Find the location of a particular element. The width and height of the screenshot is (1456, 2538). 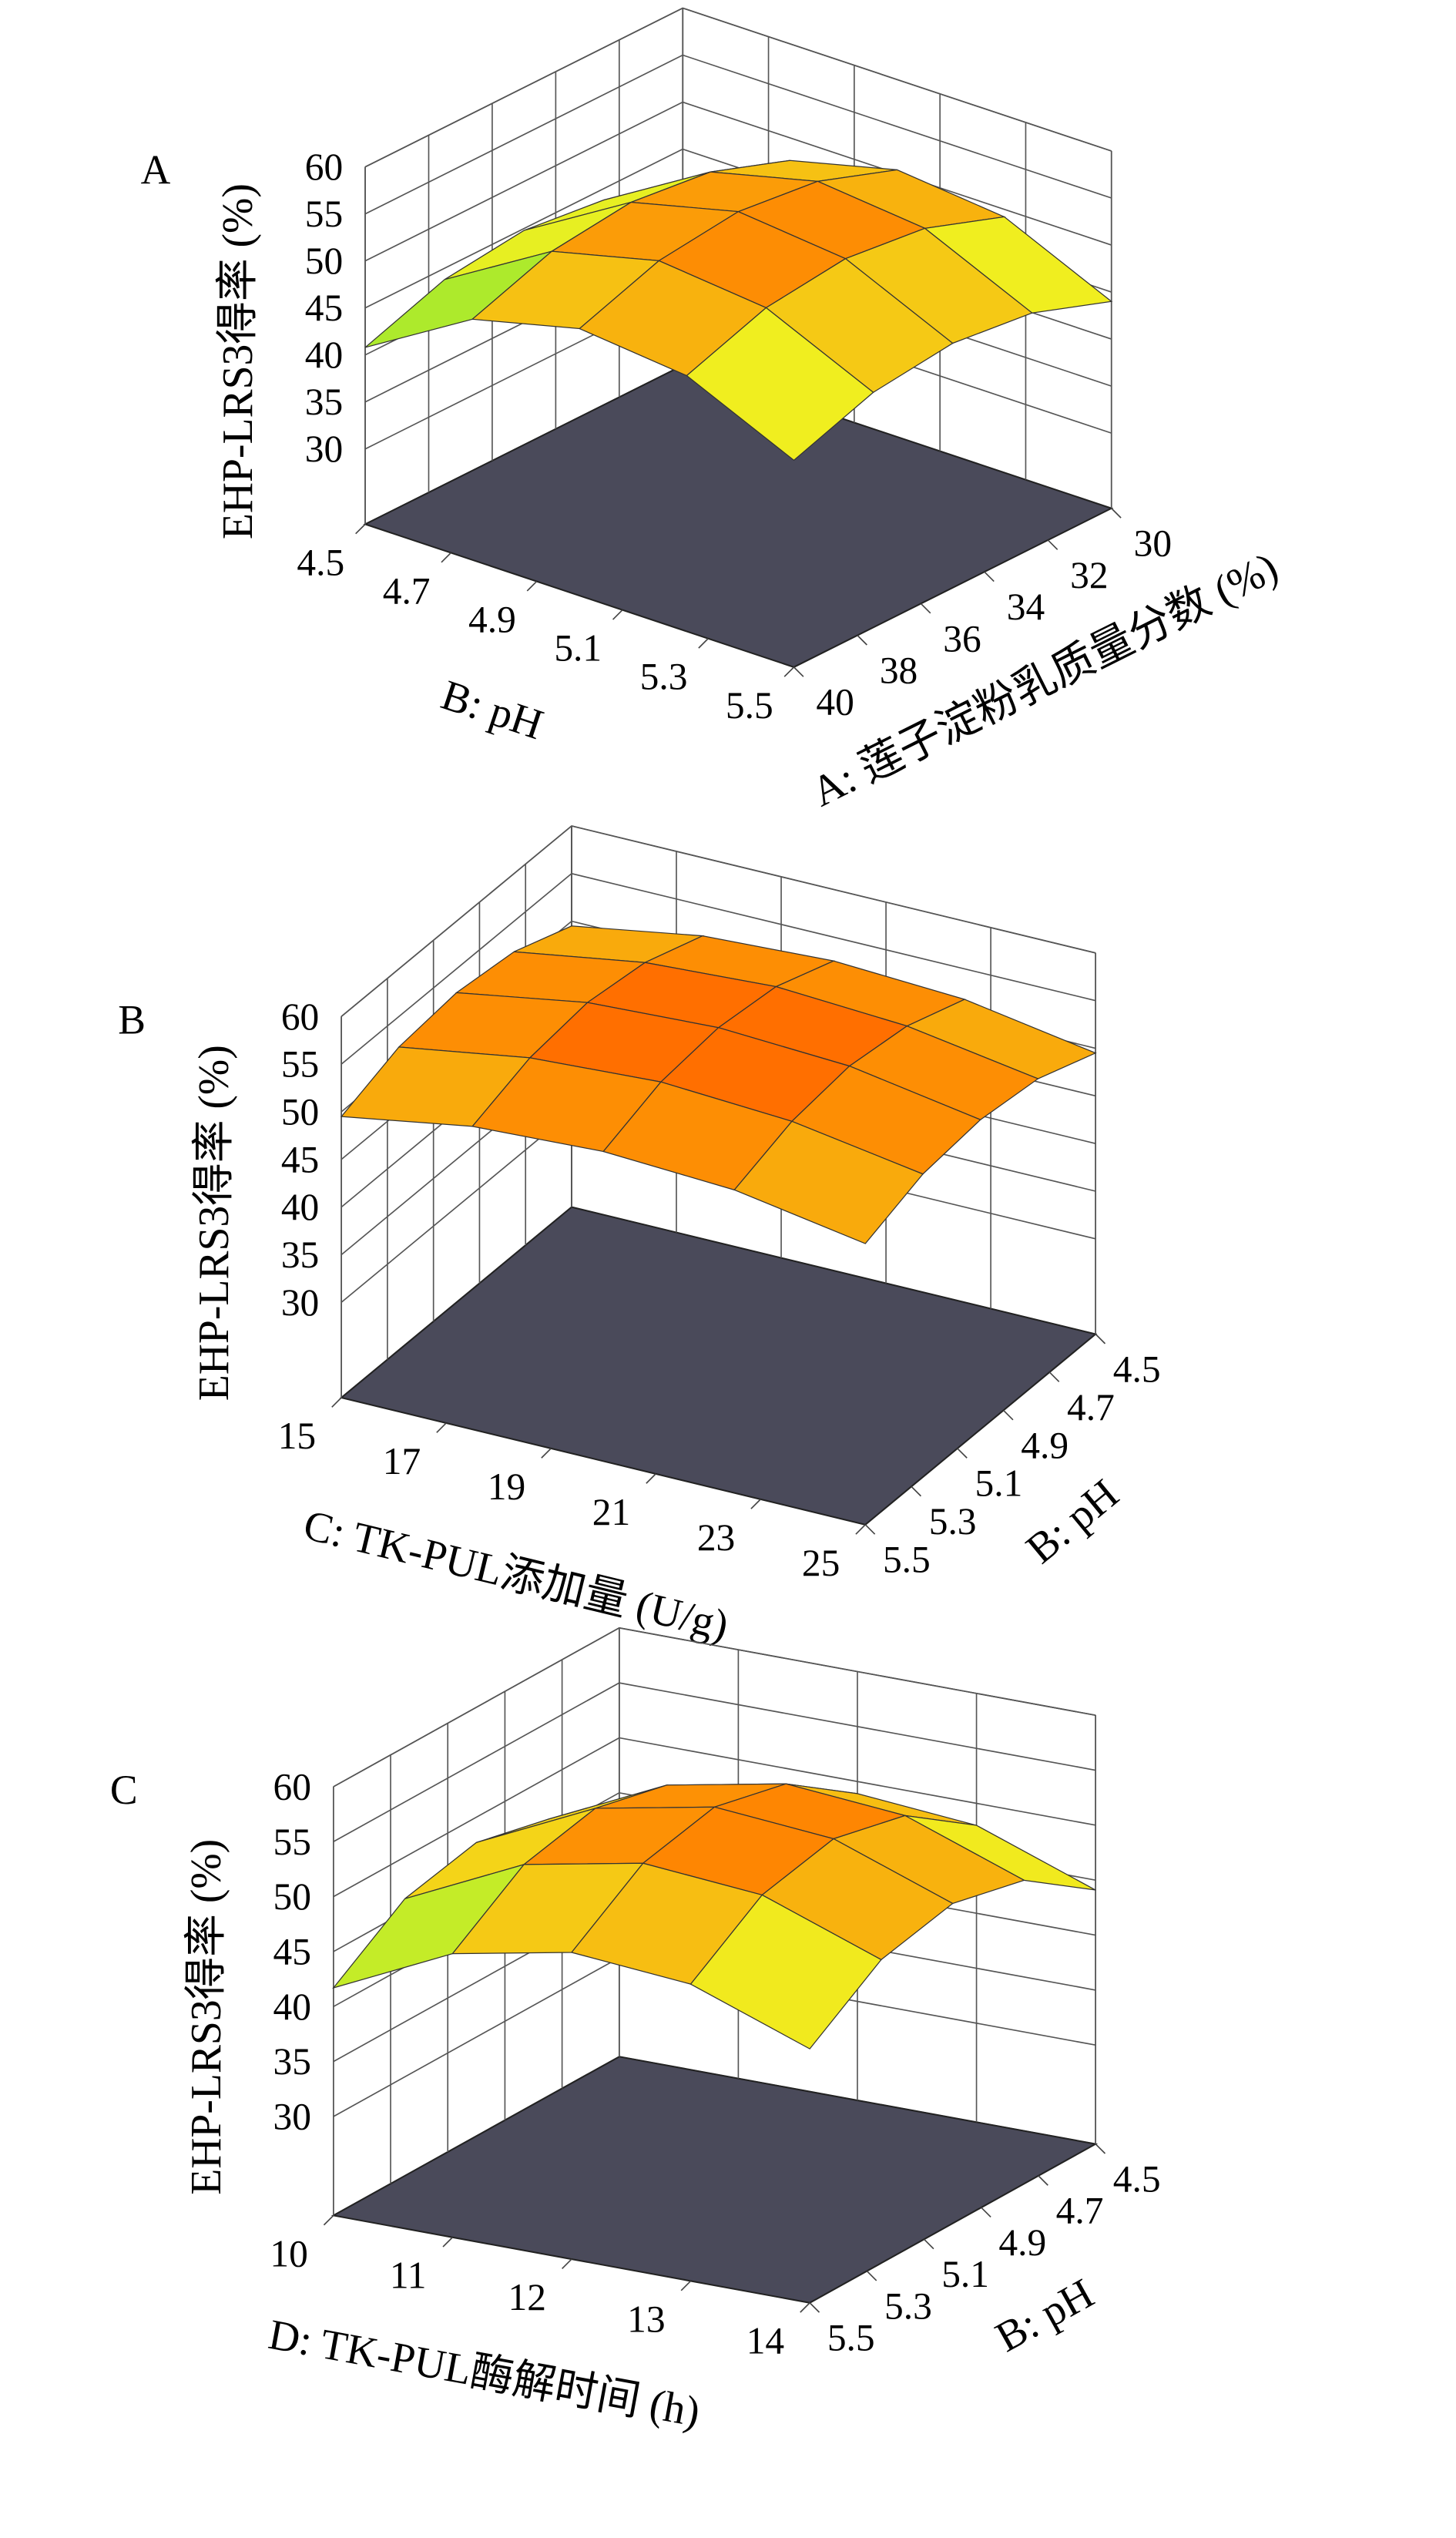

x-tick-label: 17 is located at coordinates (402, 1461).